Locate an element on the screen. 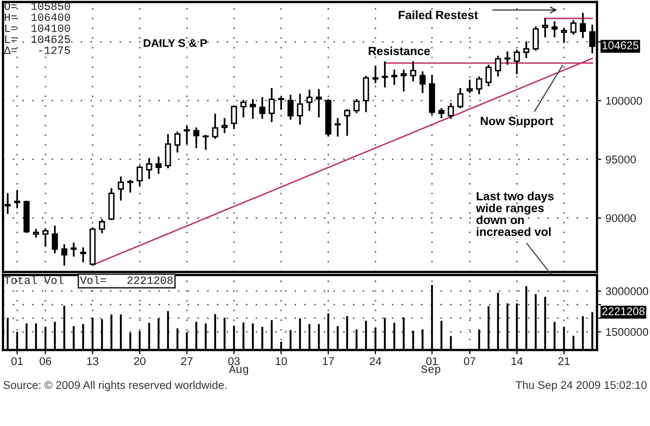  y-tick-label: 90000 is located at coordinates (621, 218).